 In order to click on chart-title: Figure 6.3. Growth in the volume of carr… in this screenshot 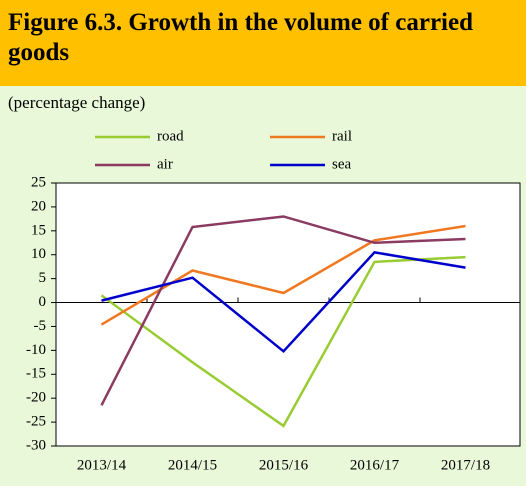, I will do `click(240, 37)`.